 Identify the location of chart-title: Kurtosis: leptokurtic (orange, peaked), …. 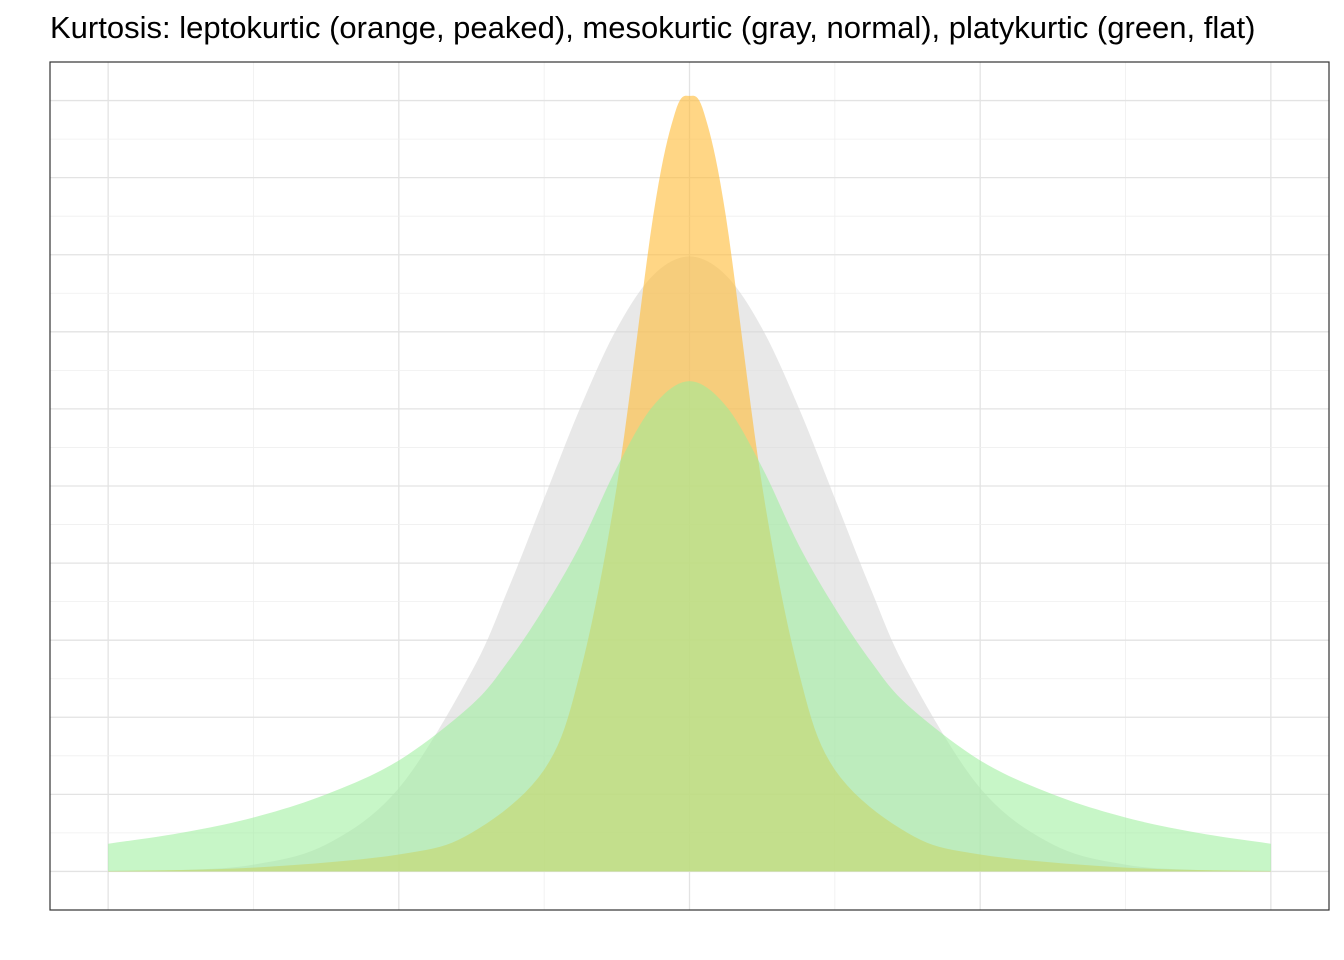
(653, 27).